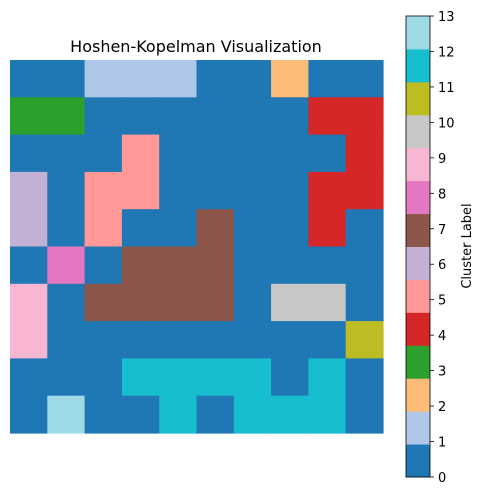 This screenshot has width=485, height=496. Describe the element at coordinates (442, 265) in the screenshot. I see `colorbar-tick-label: 6` at that location.